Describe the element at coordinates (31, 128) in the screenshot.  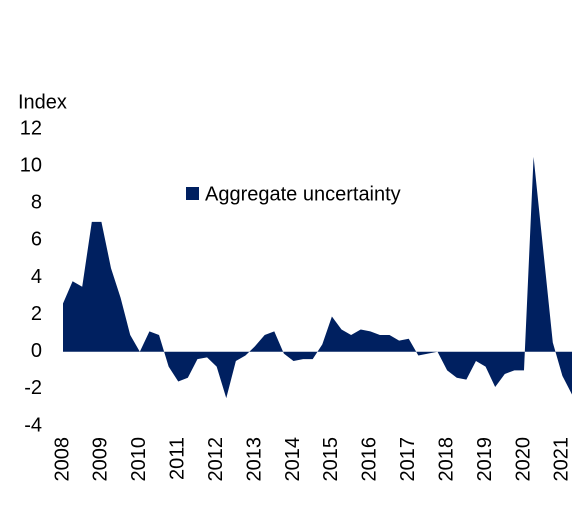
I see `y-tick-label: 12` at that location.